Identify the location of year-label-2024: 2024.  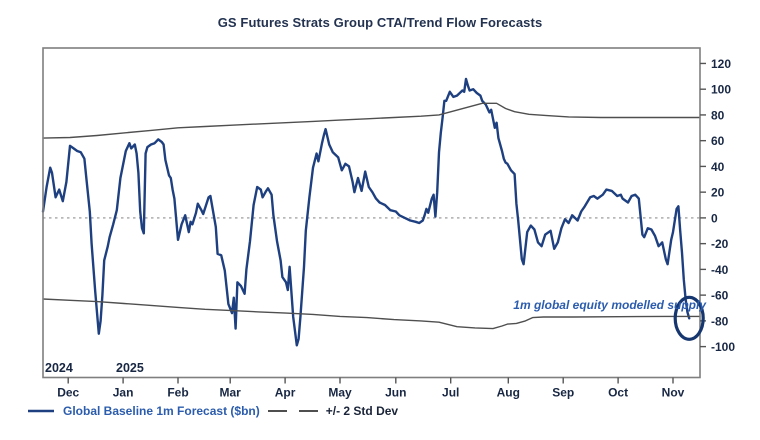
(59, 368).